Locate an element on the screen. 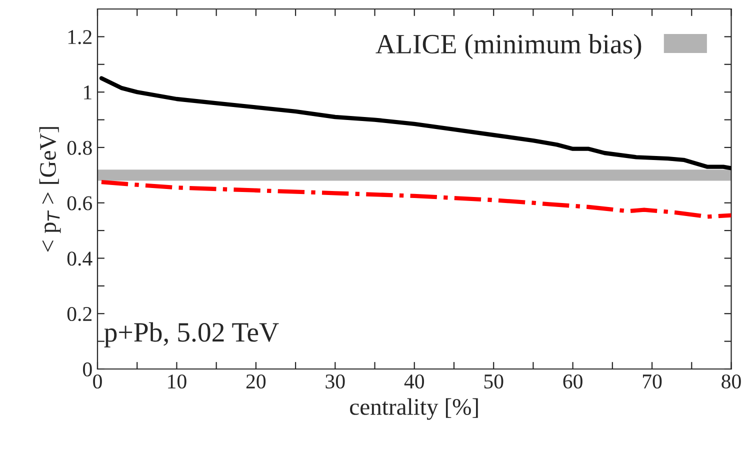 This screenshot has height=450, width=750. x-tick-label: 40 is located at coordinates (414, 381).